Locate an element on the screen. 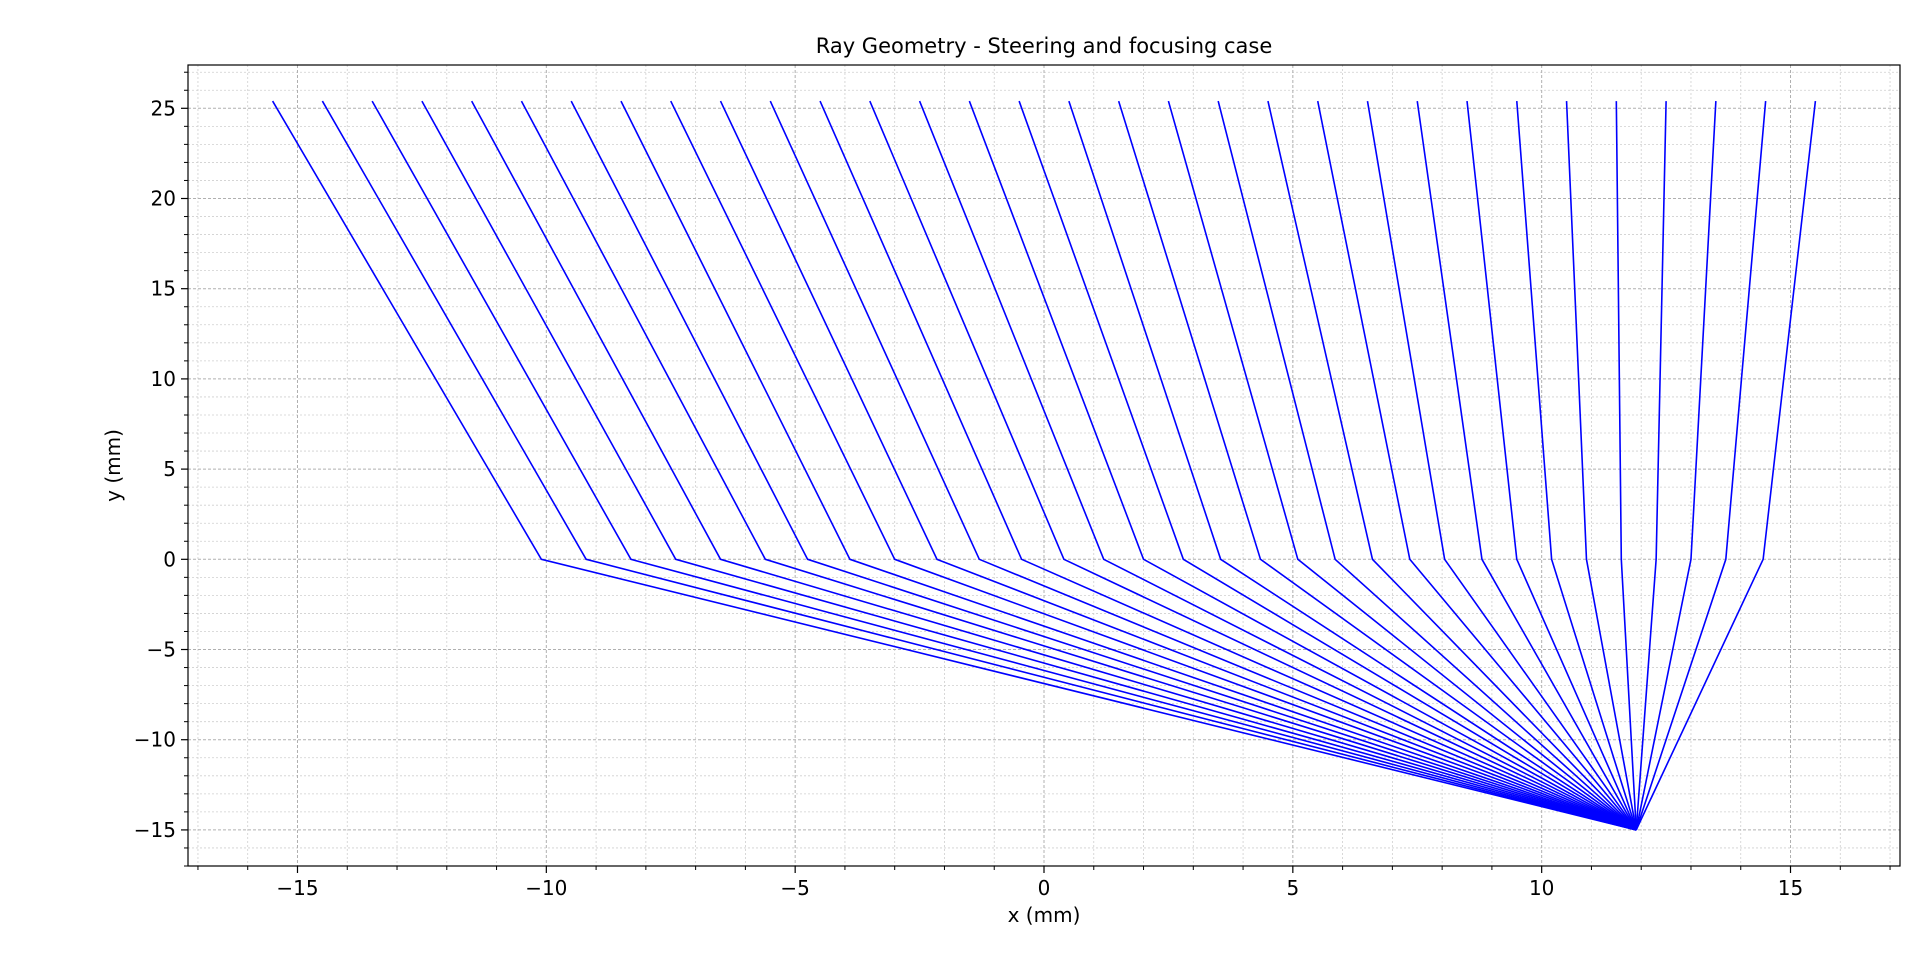 The height and width of the screenshot is (975, 1920). x-tick-label: 5 is located at coordinates (1292, 888).